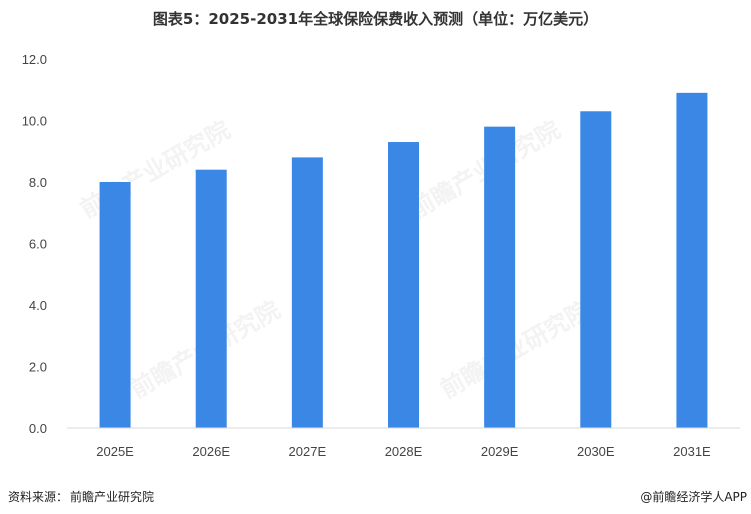 This screenshot has height=514, width=751. I want to click on x-tick-label: 2028E, so click(404, 451).